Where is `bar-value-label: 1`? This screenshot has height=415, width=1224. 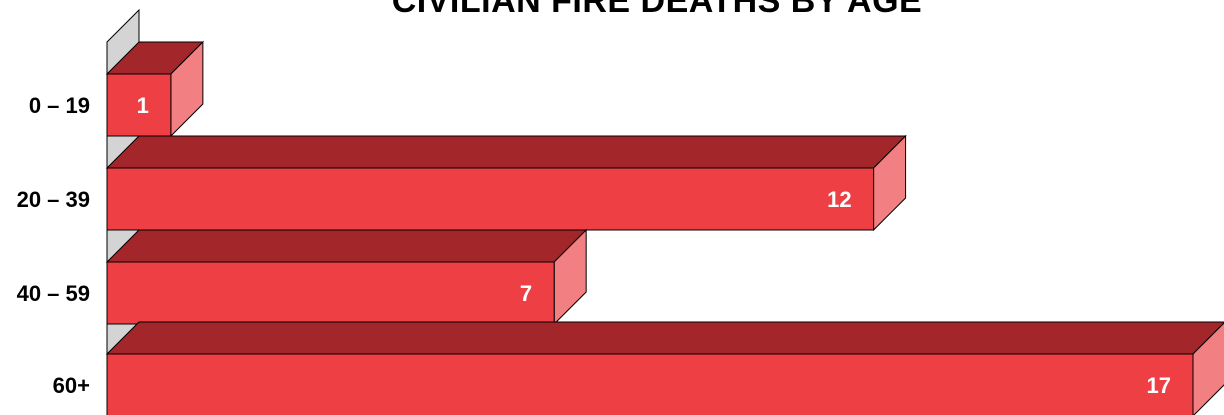 bar-value-label: 1 is located at coordinates (143, 105).